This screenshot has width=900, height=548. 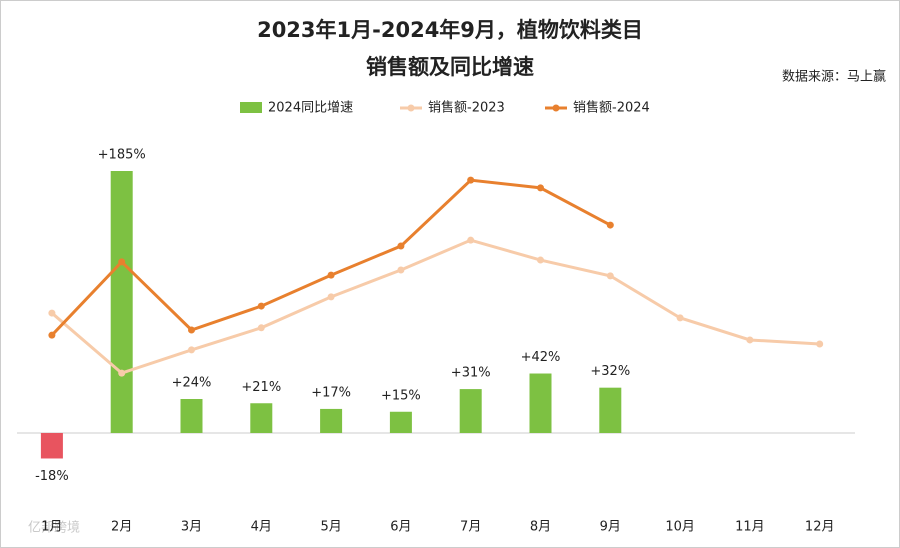 What do you see at coordinates (400, 527) in the screenshot?
I see `x-tick-label: 6月` at bounding box center [400, 527].